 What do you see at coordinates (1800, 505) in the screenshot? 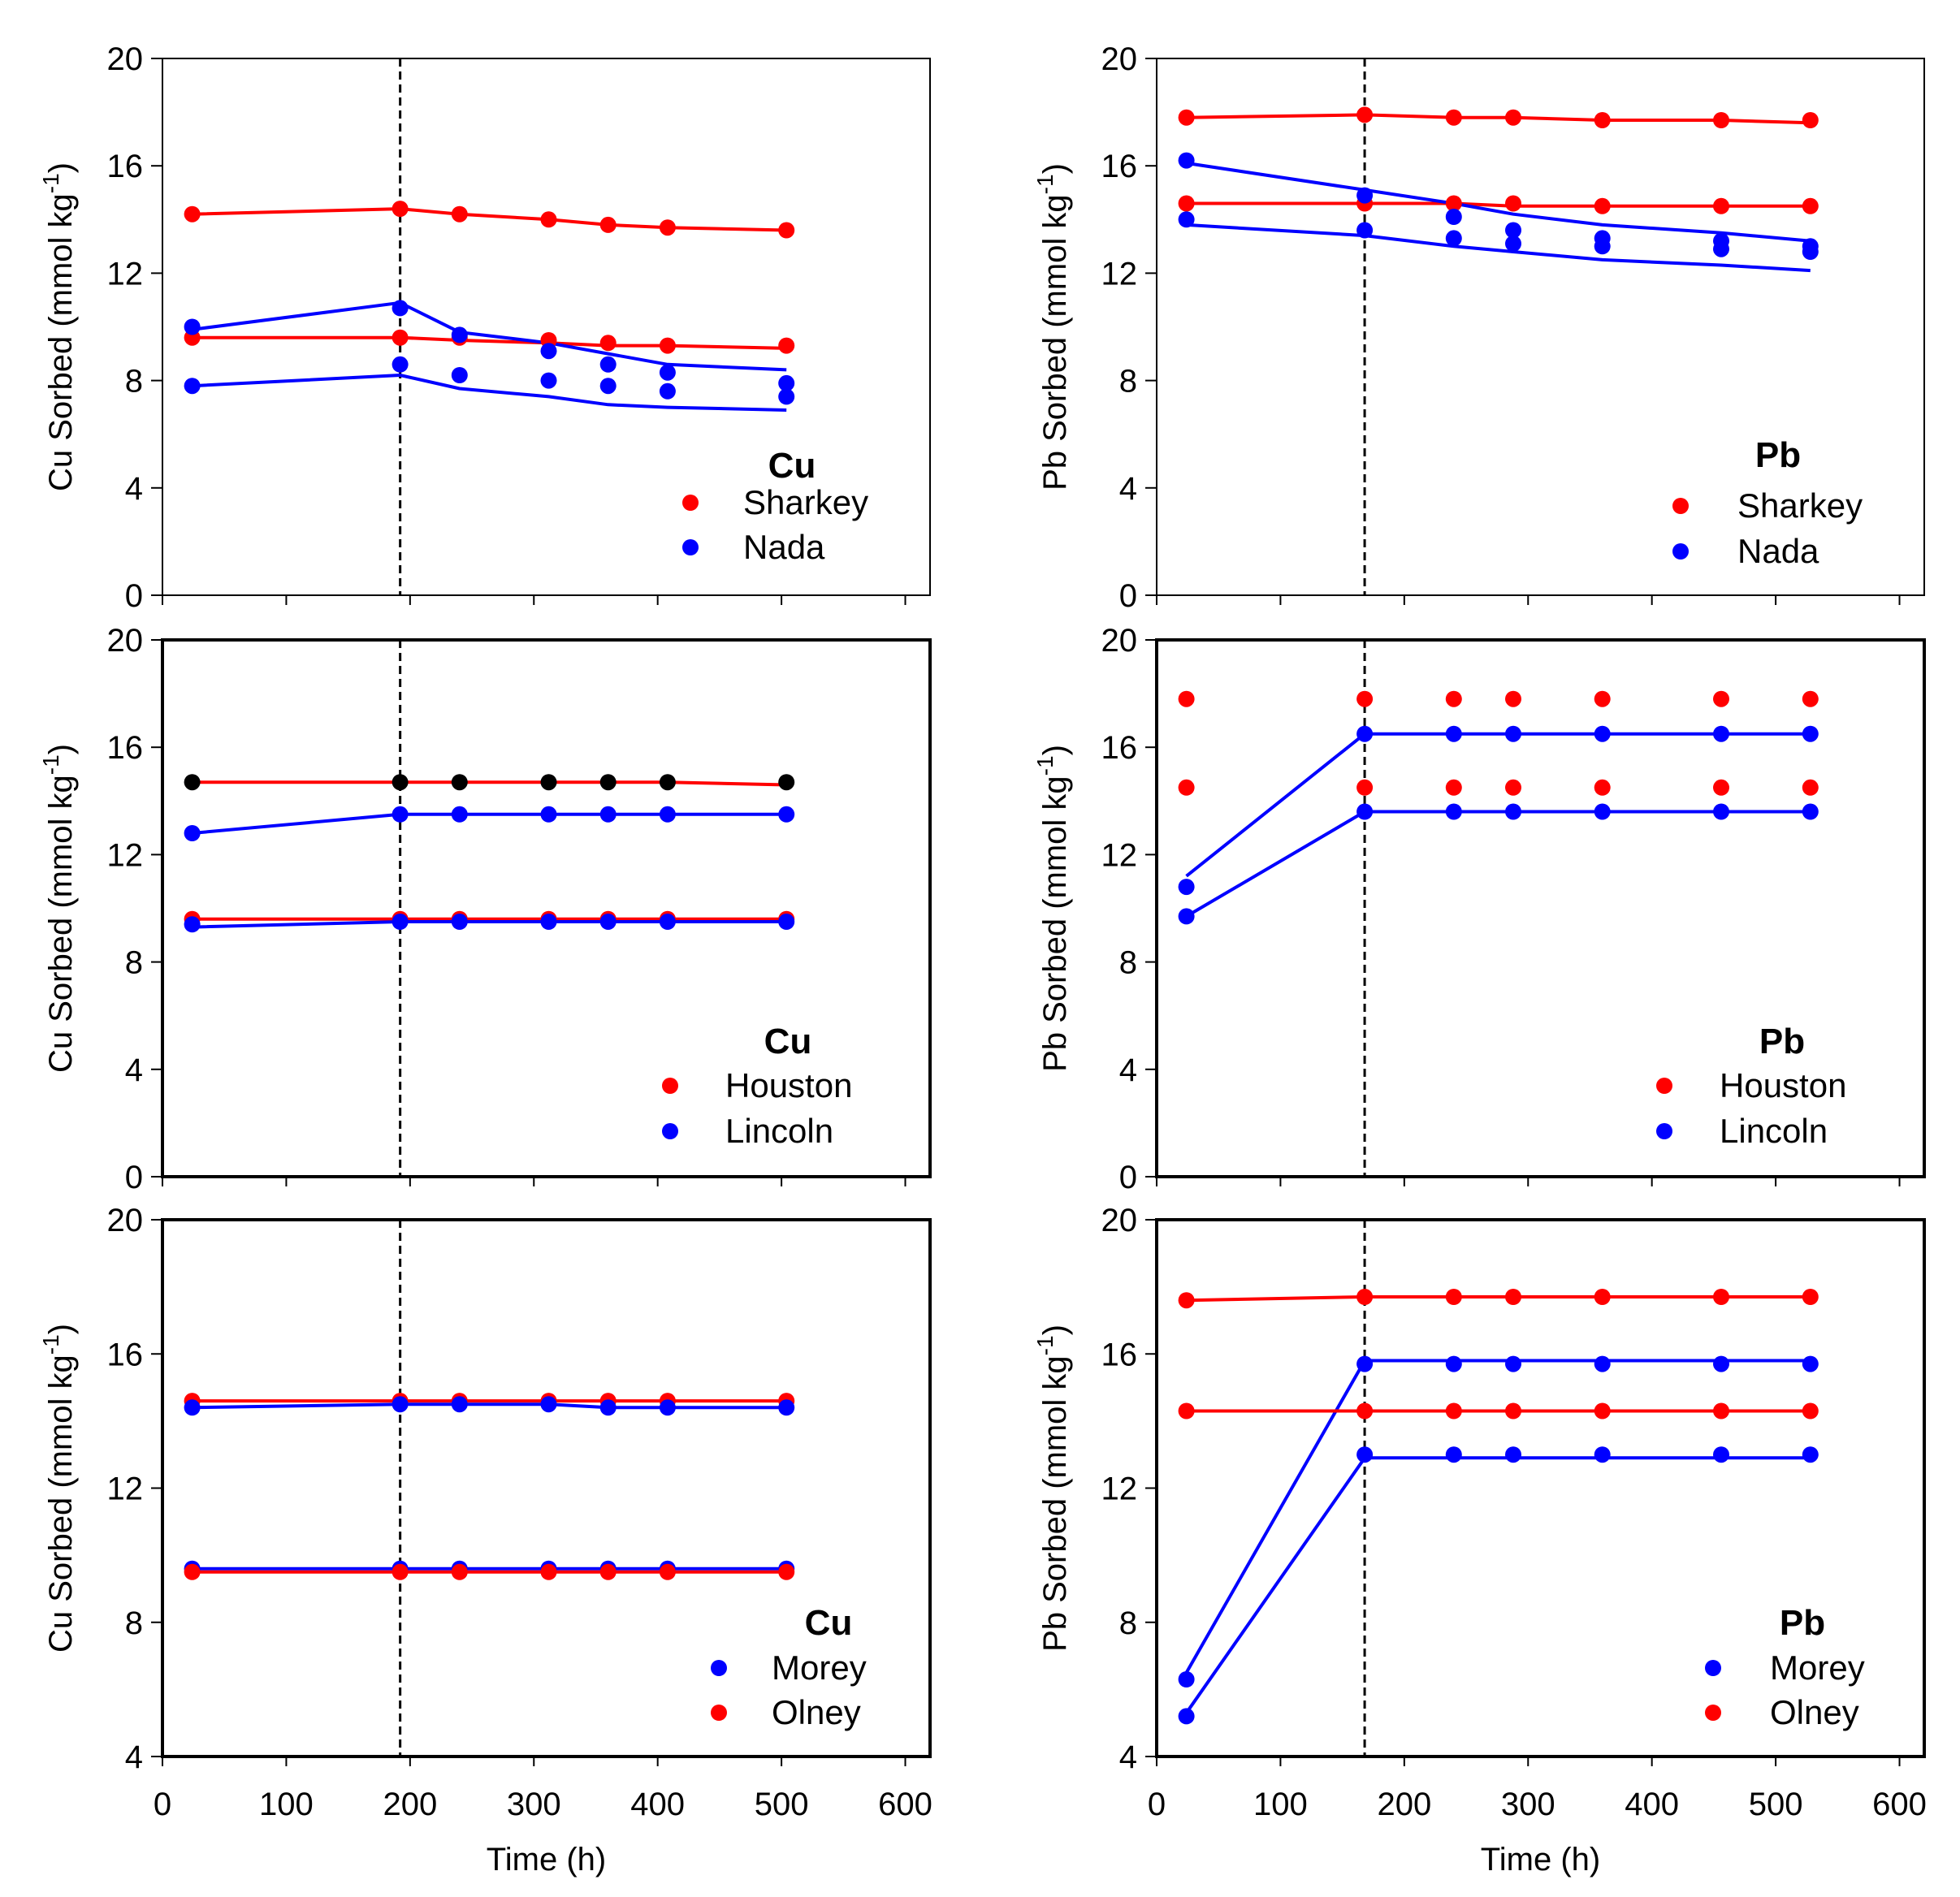
I see `legend-label: Sharkey` at bounding box center [1800, 505].